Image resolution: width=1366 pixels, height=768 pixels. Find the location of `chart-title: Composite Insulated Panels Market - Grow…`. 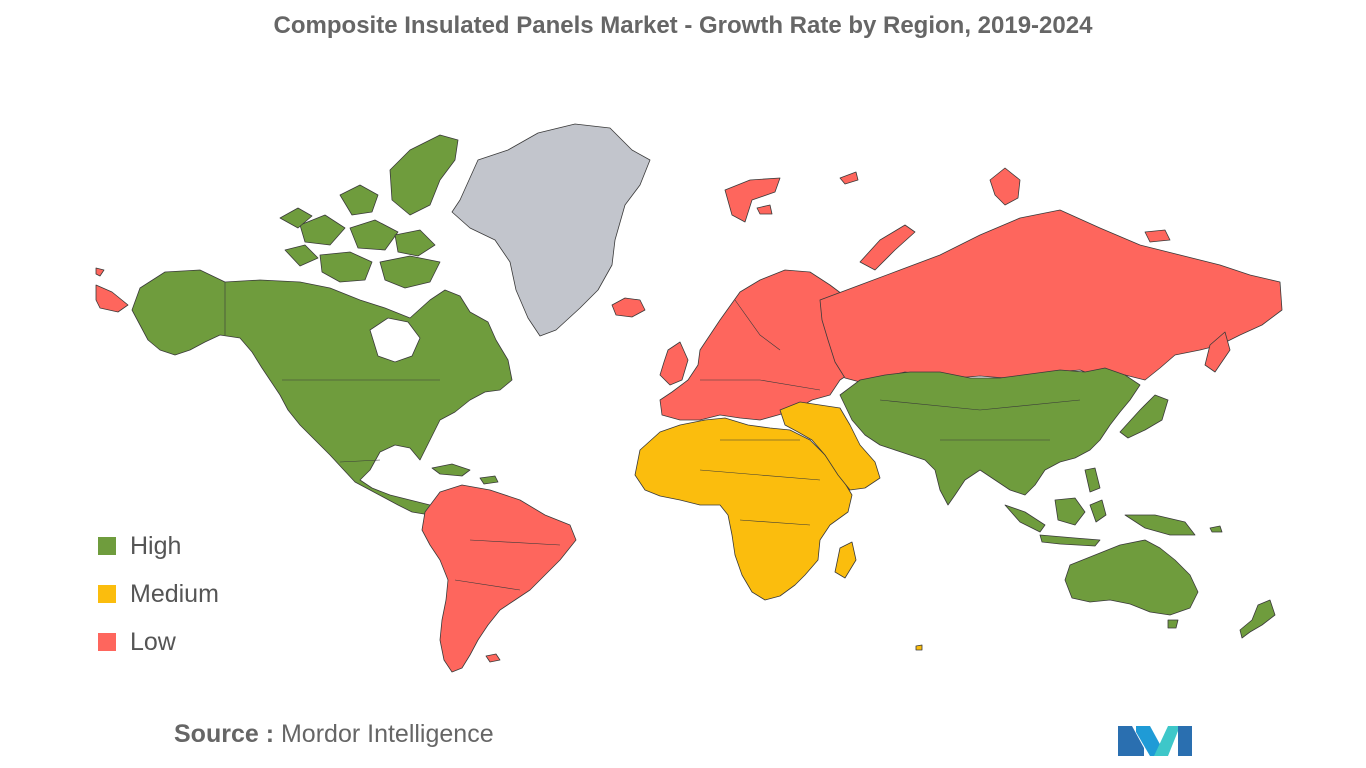

chart-title: Composite Insulated Panels Market - Grow… is located at coordinates (683, 25).